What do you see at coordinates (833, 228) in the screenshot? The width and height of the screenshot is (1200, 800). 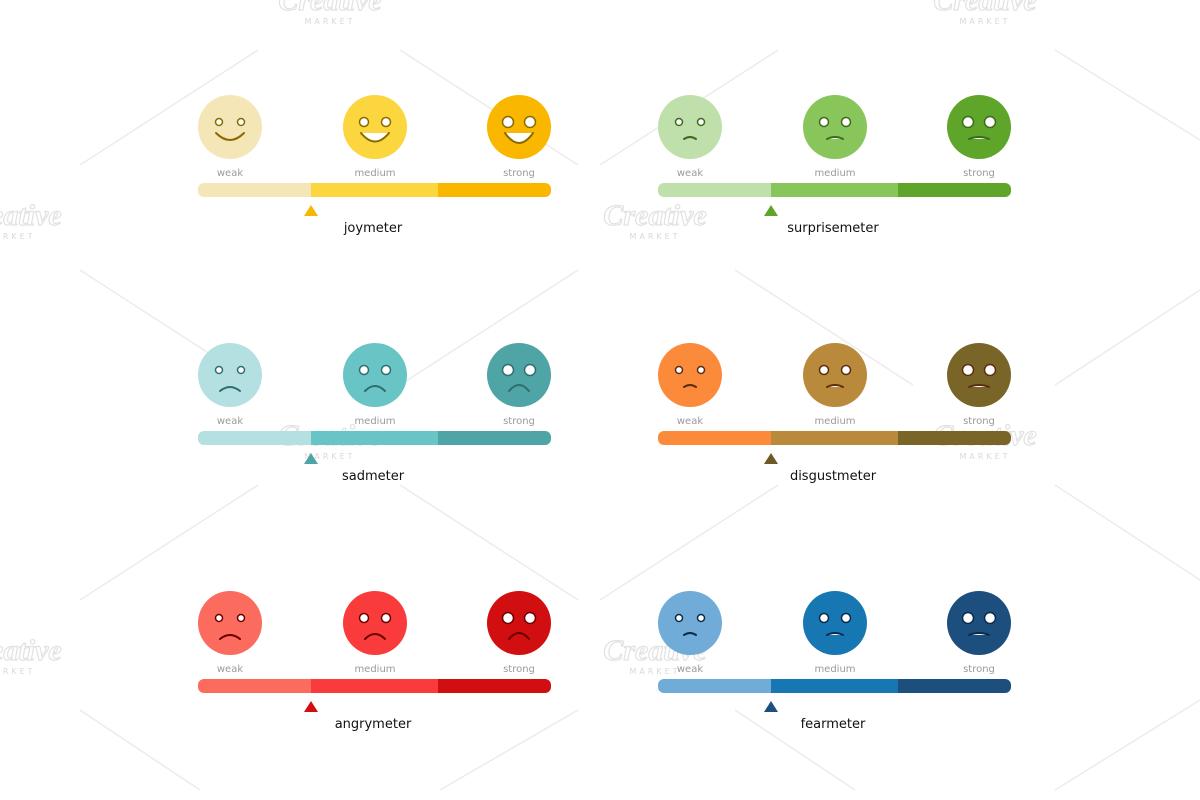 I see `meter-title: surprisemeter` at bounding box center [833, 228].